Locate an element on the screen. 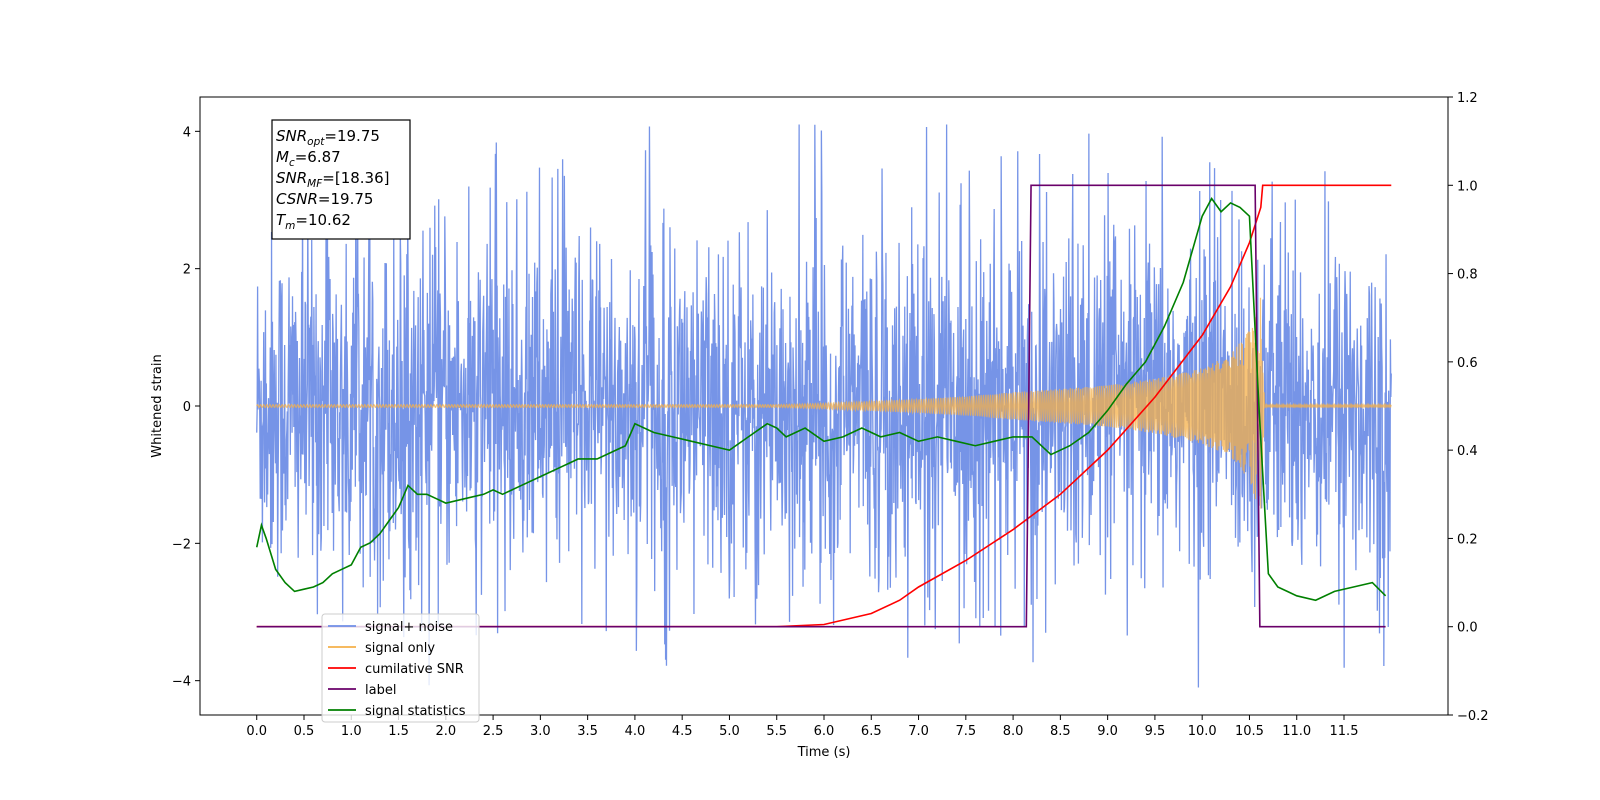  y-axis-left: −4 −2 0 2 4 is located at coordinates (186, 407).